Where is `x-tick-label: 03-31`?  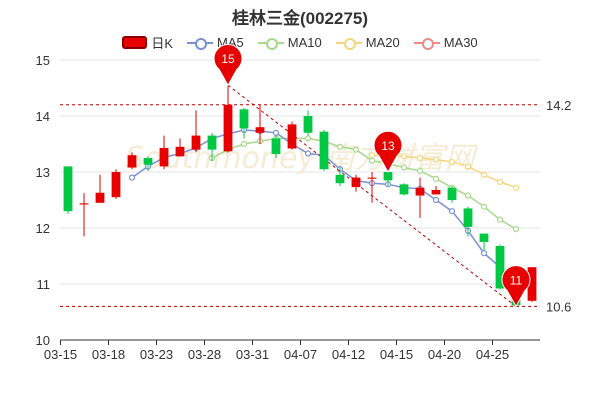 x-tick-label: 03-31 is located at coordinates (252, 354).